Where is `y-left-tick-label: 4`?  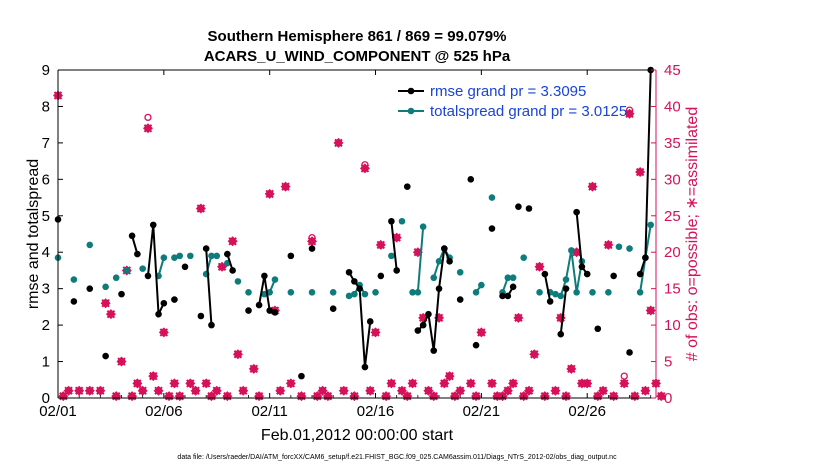
y-left-tick-label: 4 is located at coordinates (46, 252).